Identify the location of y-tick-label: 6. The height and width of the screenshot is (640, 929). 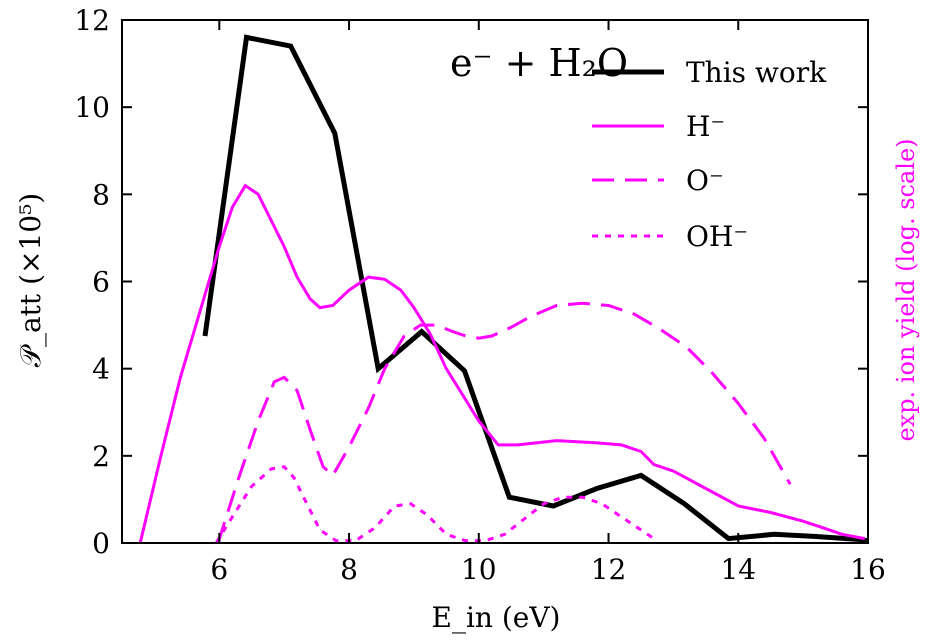
(101, 282).